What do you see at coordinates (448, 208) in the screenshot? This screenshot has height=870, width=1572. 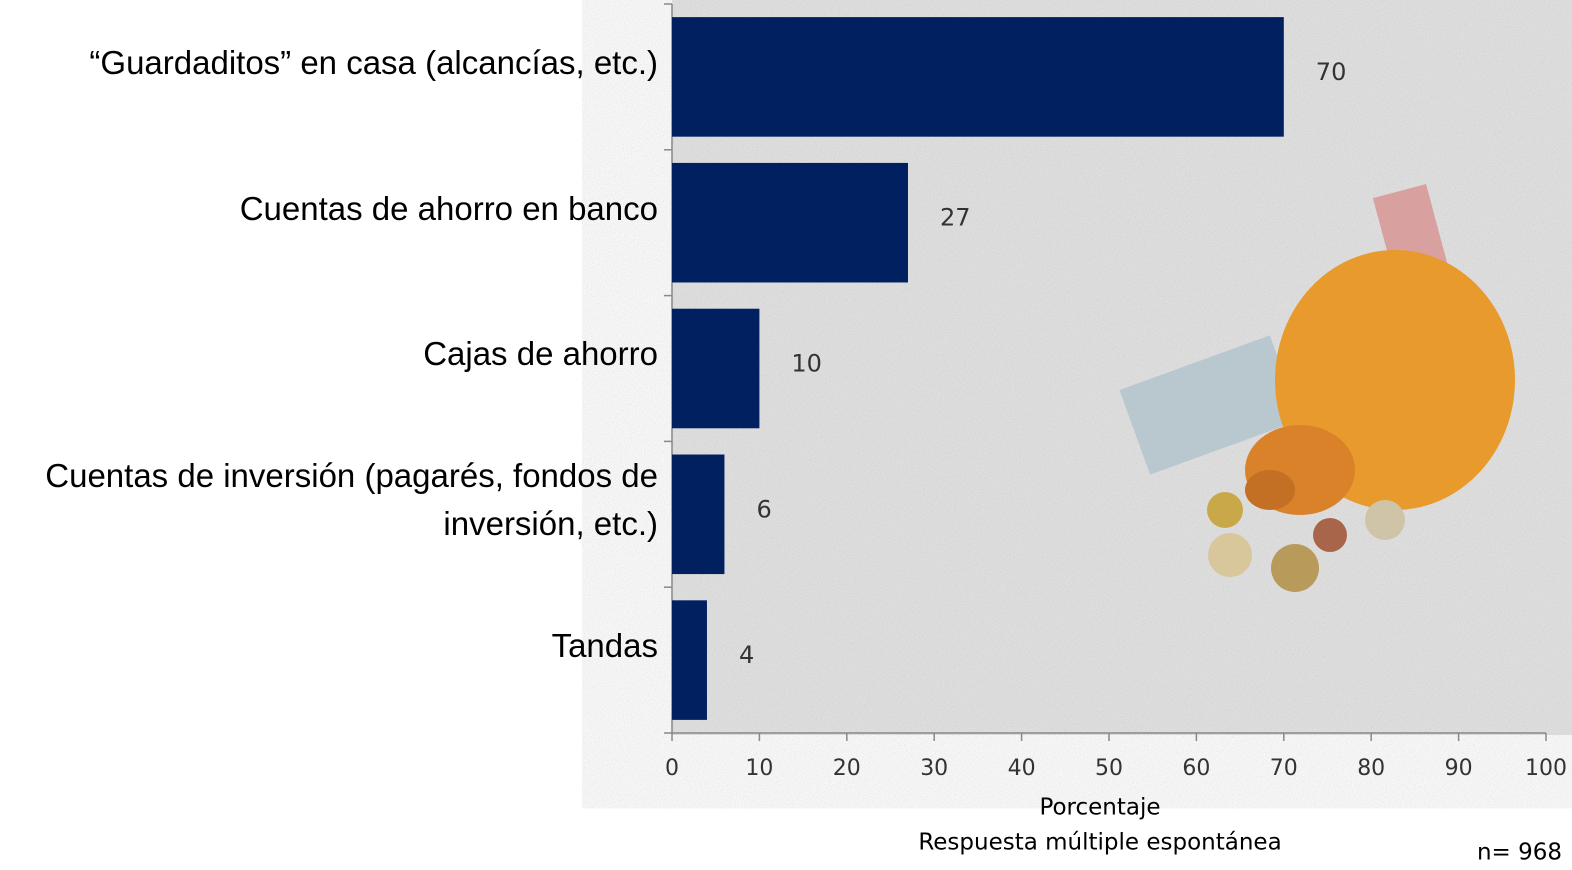 I see `category-label: Cuentas de ahorro en banco` at bounding box center [448, 208].